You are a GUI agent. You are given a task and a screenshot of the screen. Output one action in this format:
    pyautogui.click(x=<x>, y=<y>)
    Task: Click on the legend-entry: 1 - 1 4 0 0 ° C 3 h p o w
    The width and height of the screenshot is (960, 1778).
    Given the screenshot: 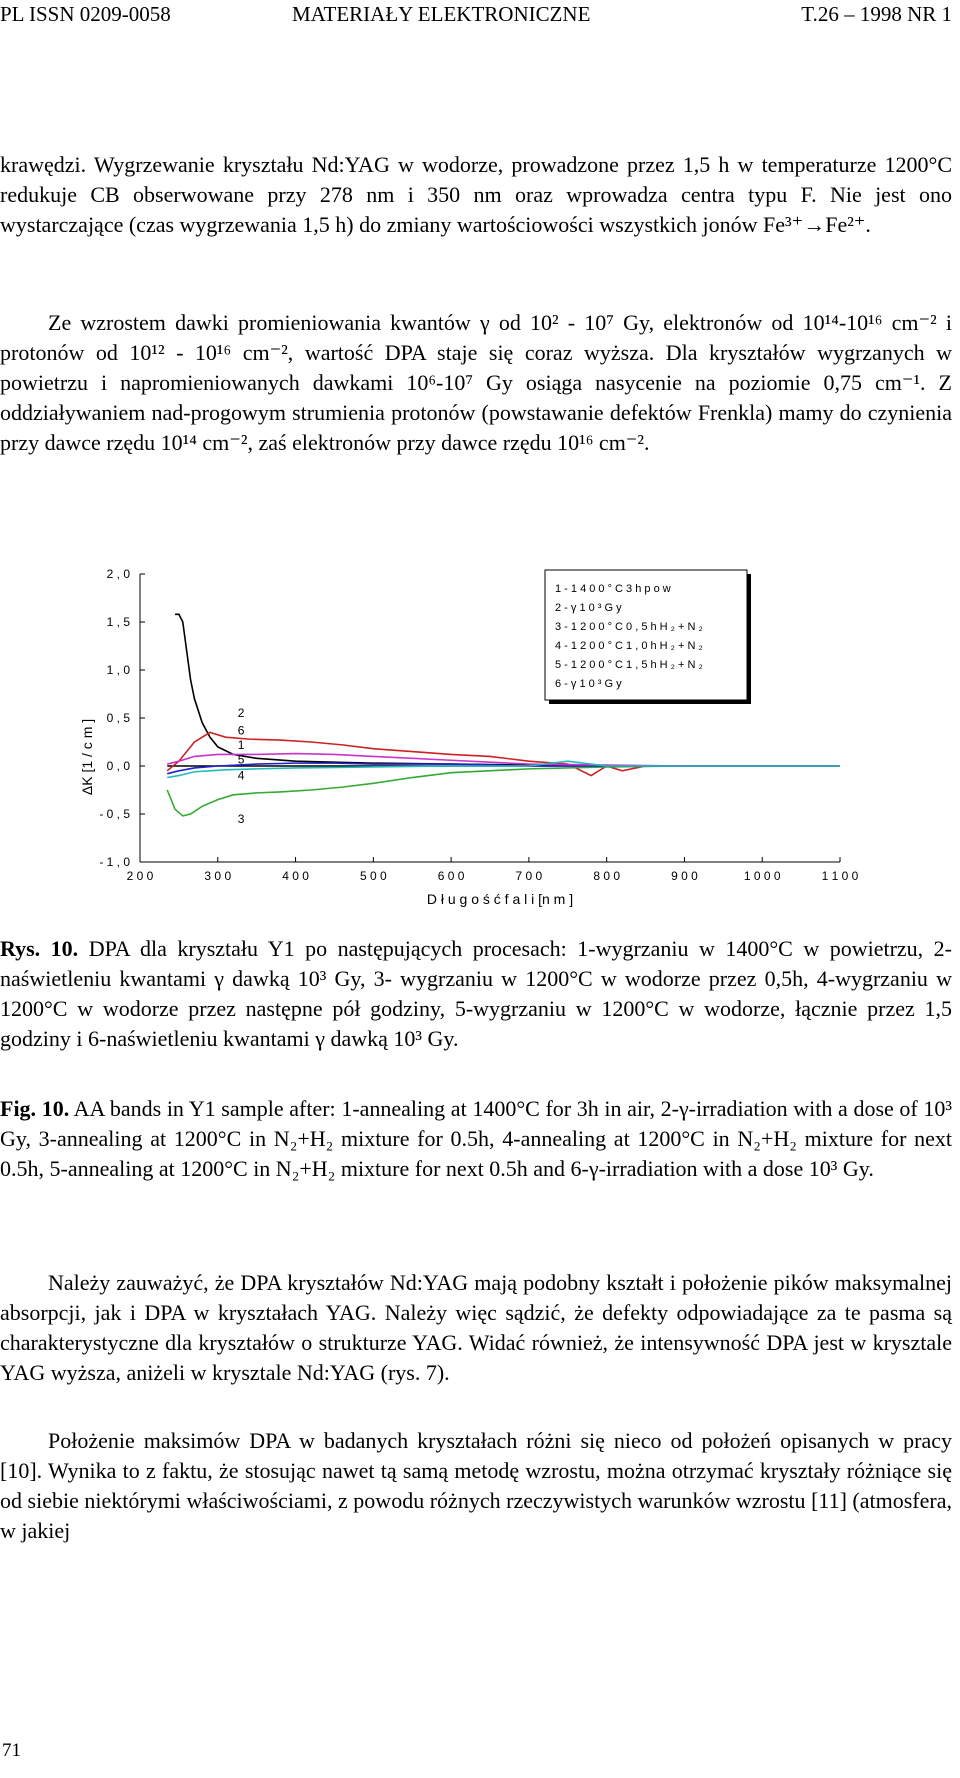 What is the action you would take?
    pyautogui.click(x=613, y=589)
    